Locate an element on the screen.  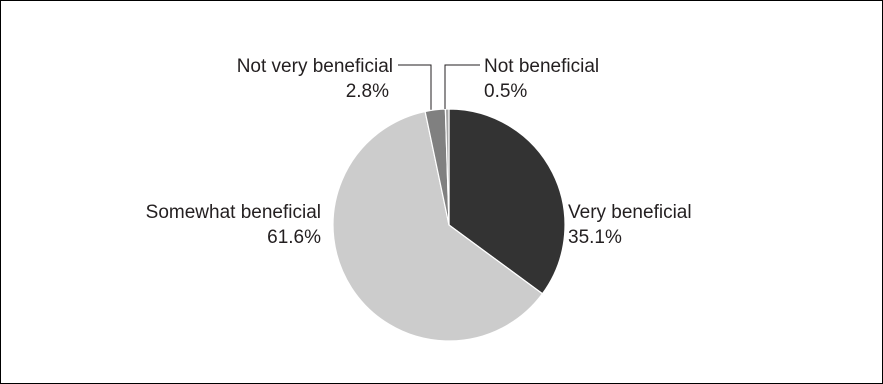
slice-value-not-beneficial: 0.5% is located at coordinates (505, 91).